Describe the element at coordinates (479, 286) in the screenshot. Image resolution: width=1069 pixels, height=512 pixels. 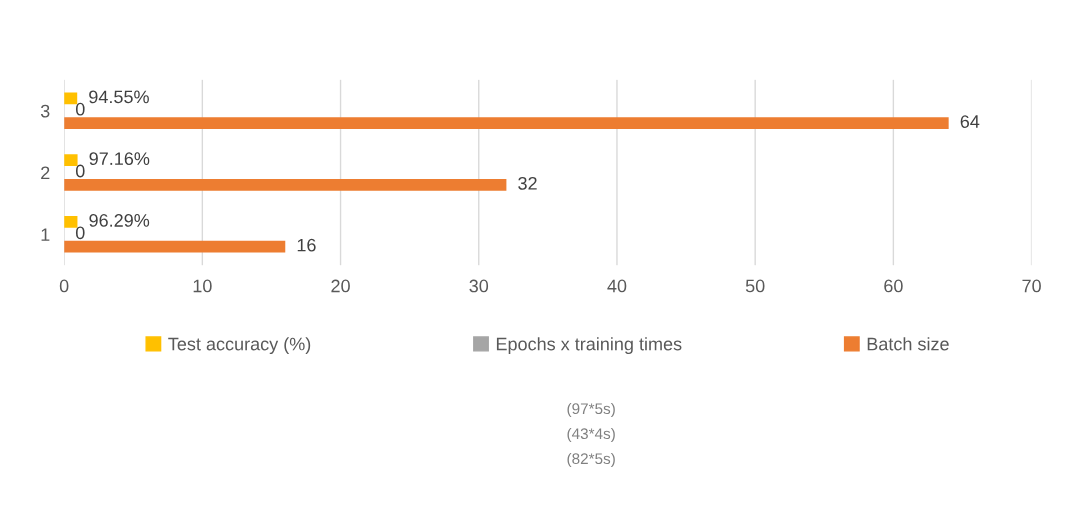
I see `x-tick-label: 30` at that location.